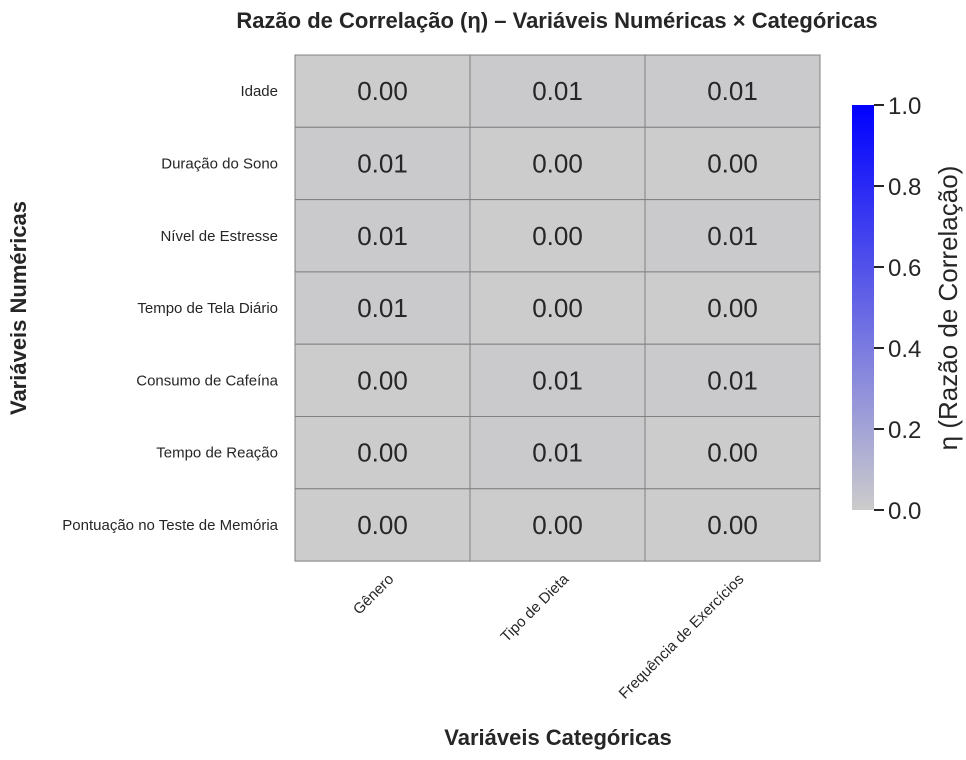  I want to click on colorbar-tick-label: 1.0, so click(904, 106).